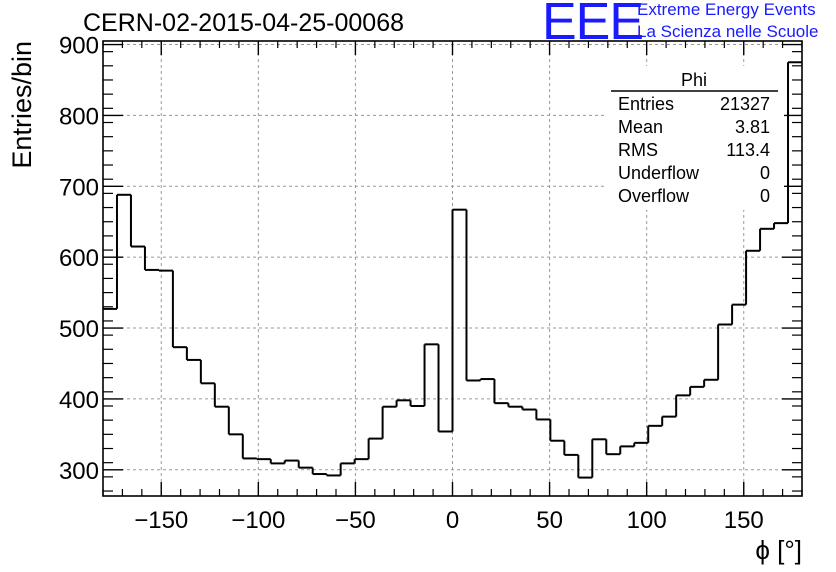 The image size is (836, 572). What do you see at coordinates (640, 127) in the screenshot?
I see `stats-label: Mean` at bounding box center [640, 127].